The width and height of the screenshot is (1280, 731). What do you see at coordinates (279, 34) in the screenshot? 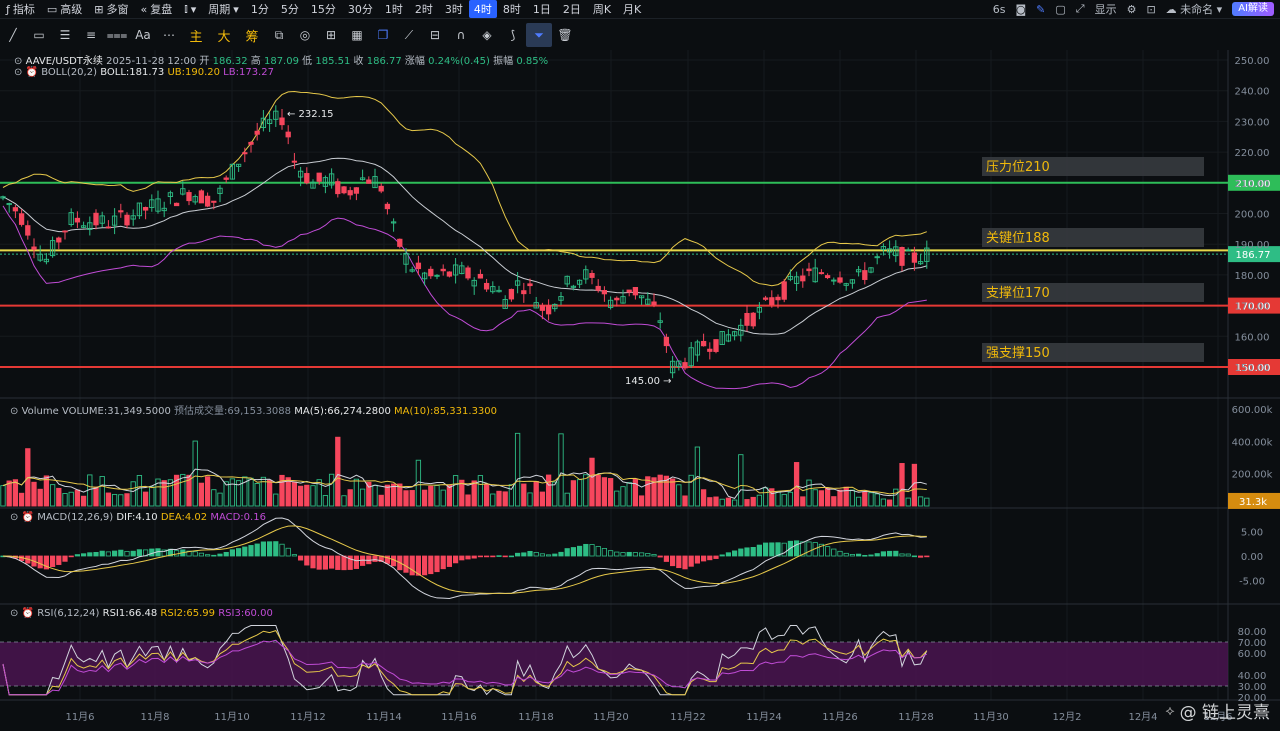
I see `compare-icon: ⧉` at bounding box center [279, 34].